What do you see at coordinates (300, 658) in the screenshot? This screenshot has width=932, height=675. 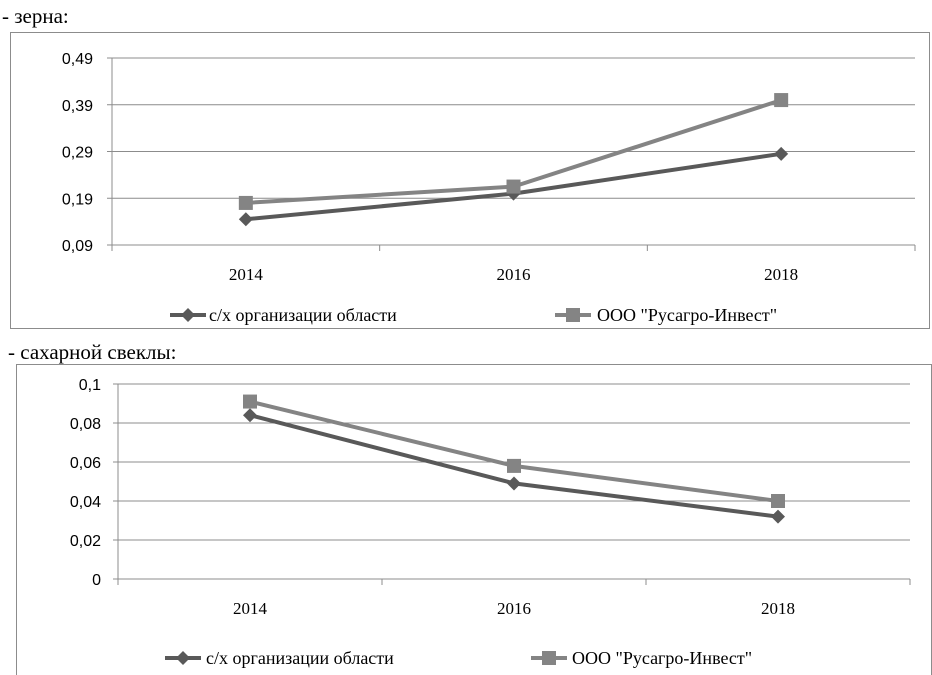 I see `sugar-beet-legend-1-label: с/х организации области` at bounding box center [300, 658].